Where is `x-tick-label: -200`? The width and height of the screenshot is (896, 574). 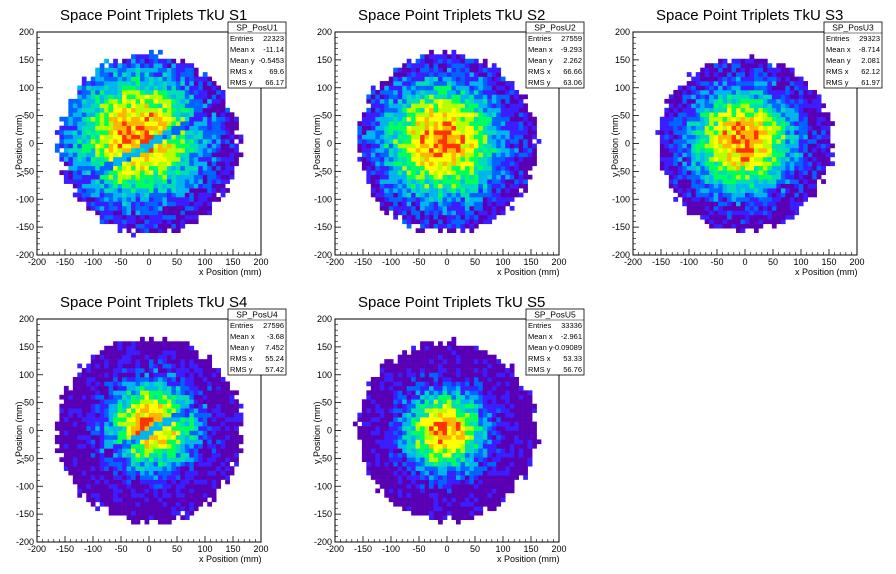 x-tick-label: -200 is located at coordinates (335, 262).